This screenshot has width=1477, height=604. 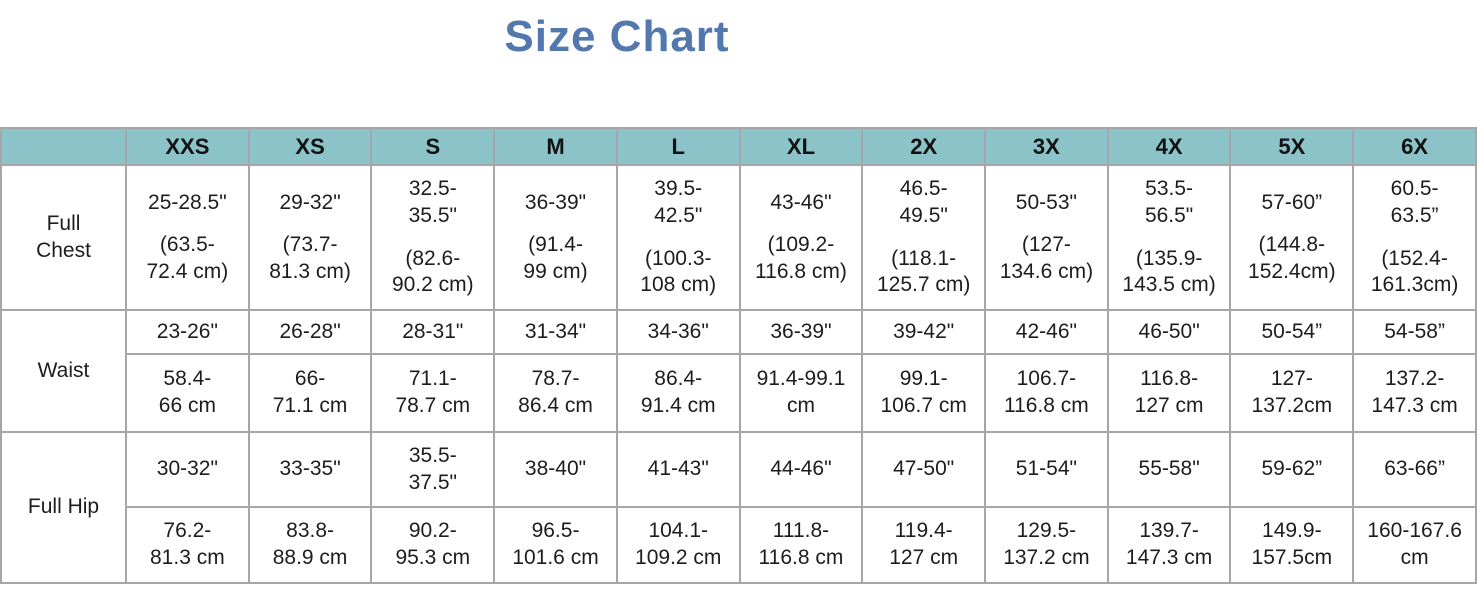 What do you see at coordinates (801, 393) in the screenshot?
I see `measurement-cell: 91.4-99.1 cm` at bounding box center [801, 393].